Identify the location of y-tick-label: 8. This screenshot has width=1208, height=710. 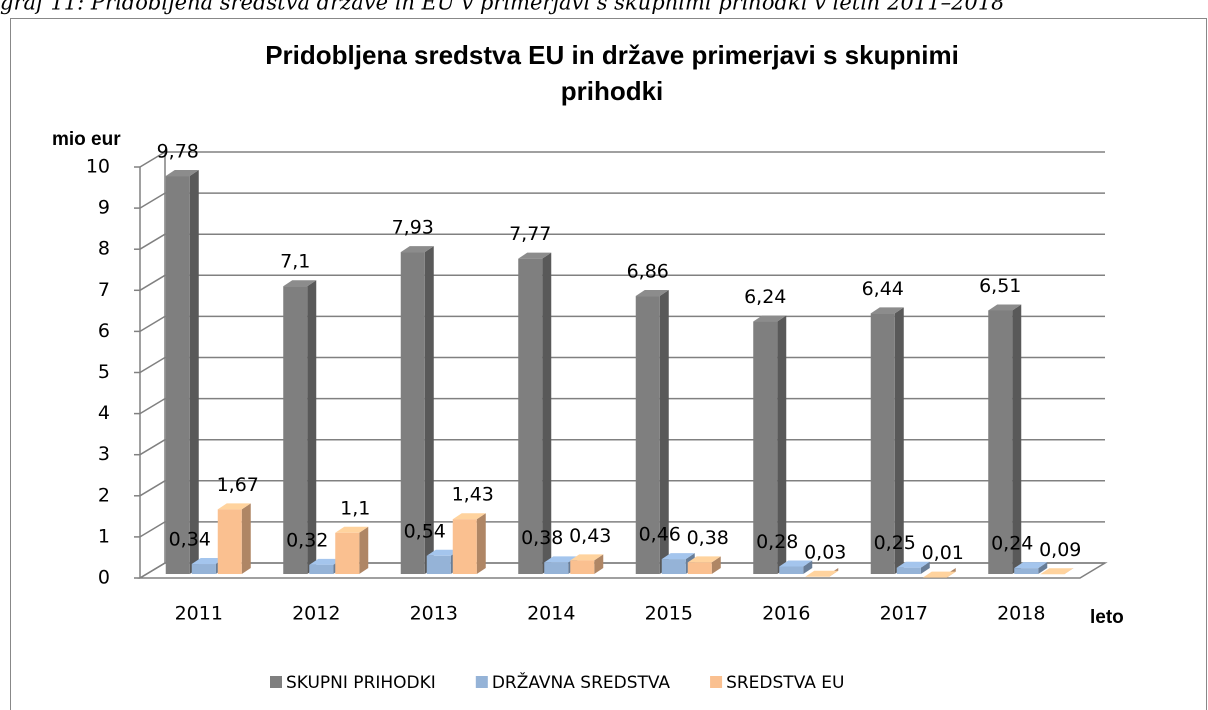
(104, 249).